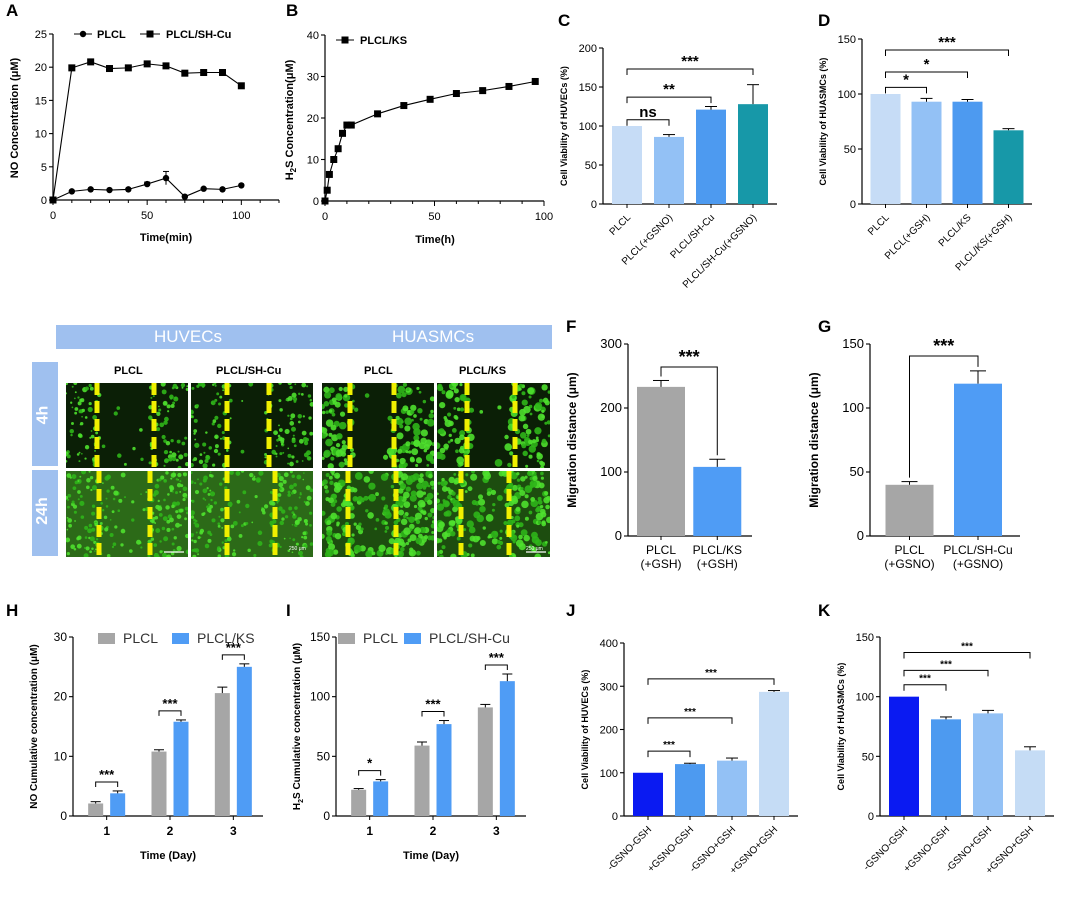  What do you see at coordinates (879, 225) in the screenshot?
I see `D-category-label-0: PLCL` at bounding box center [879, 225].